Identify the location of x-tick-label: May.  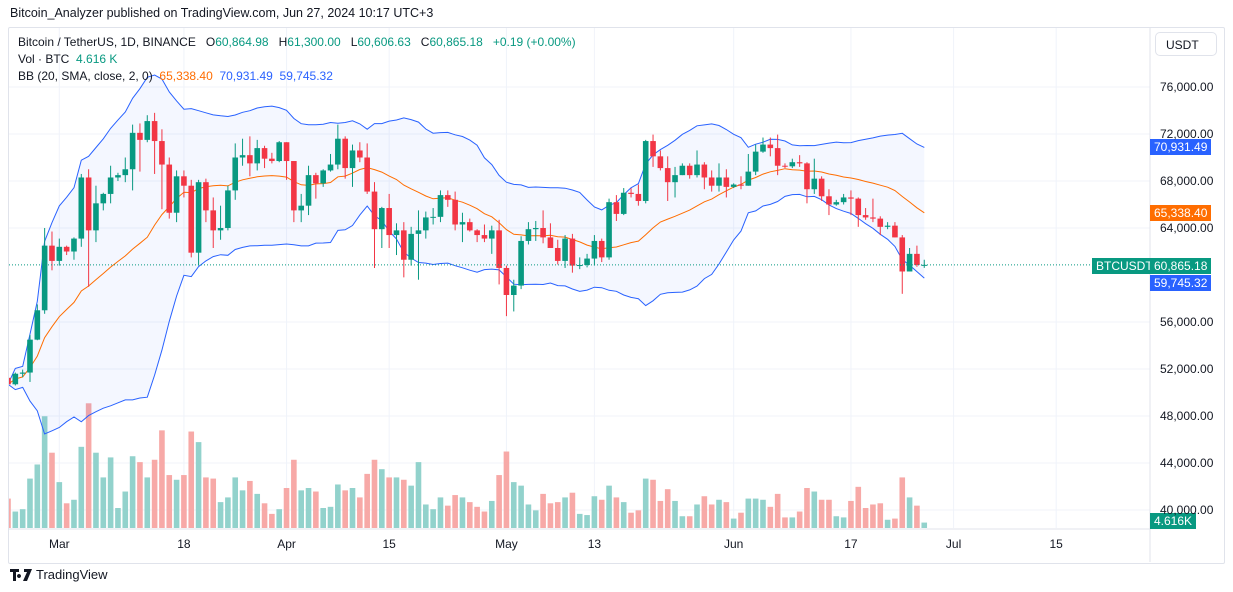
(506, 544).